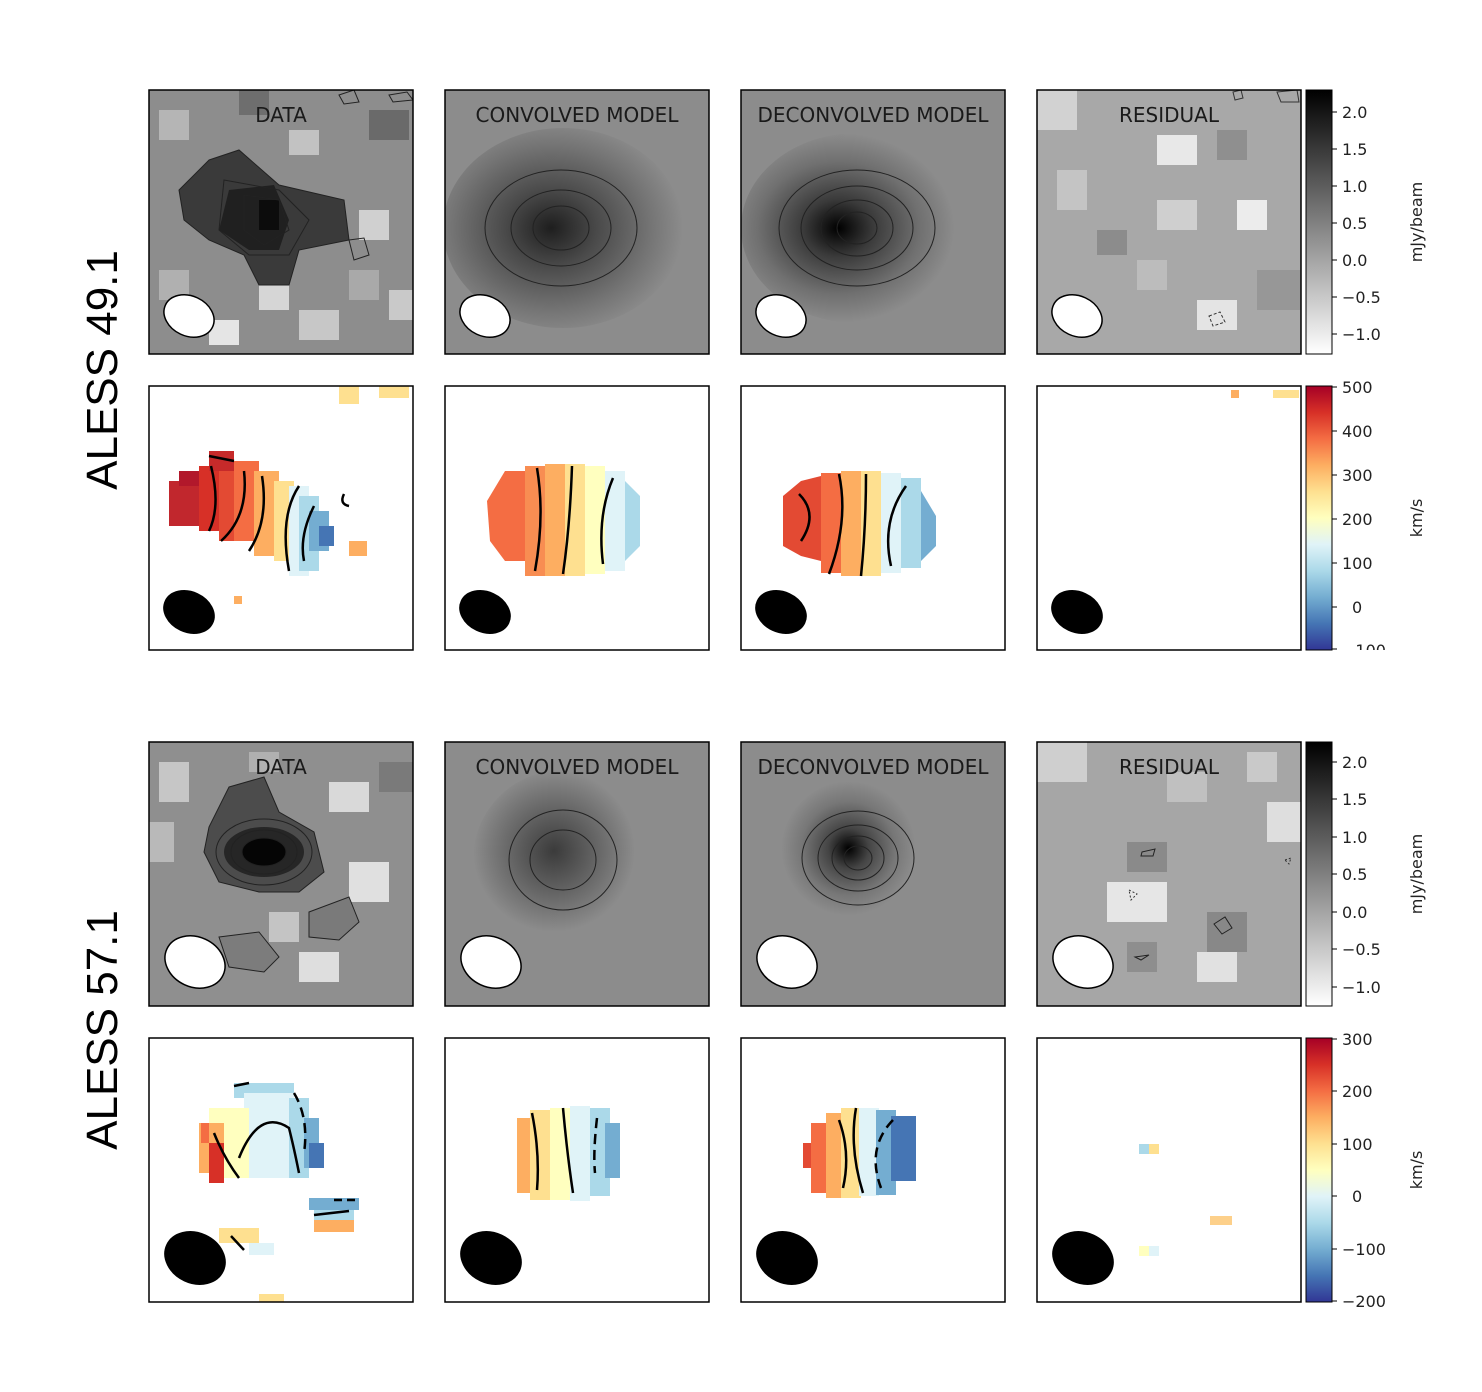  I want to click on flux-panel-data-2: DATA, so click(281, 874).